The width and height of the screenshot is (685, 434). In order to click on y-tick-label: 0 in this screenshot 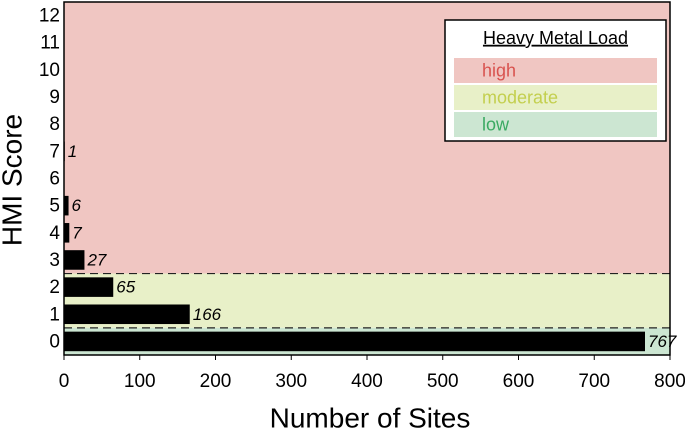, I will do `click(54, 341)`.